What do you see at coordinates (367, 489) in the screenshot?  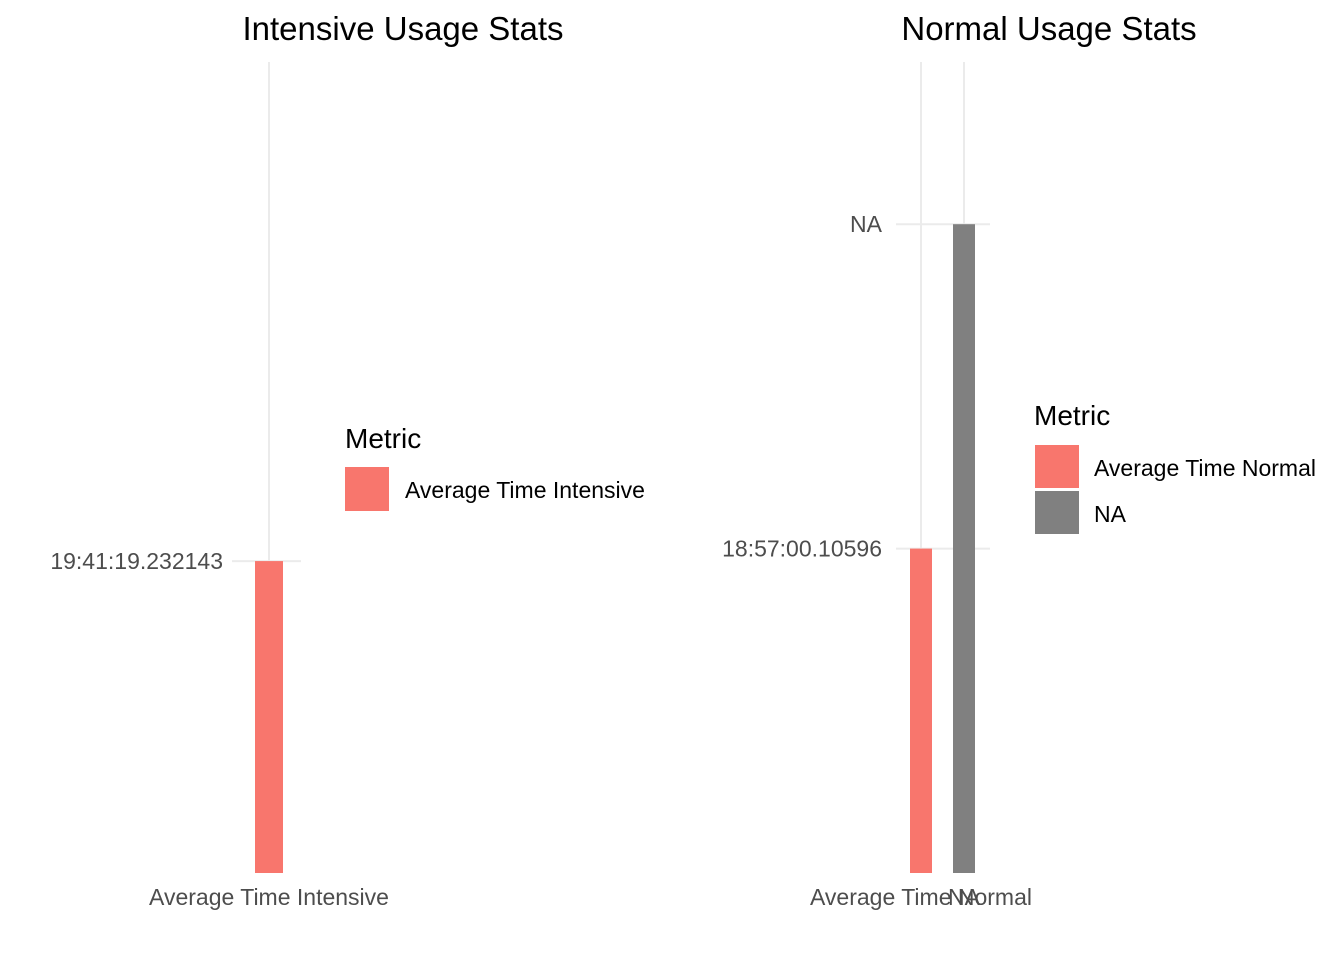 I see `legend-key-average-time-intensive` at bounding box center [367, 489].